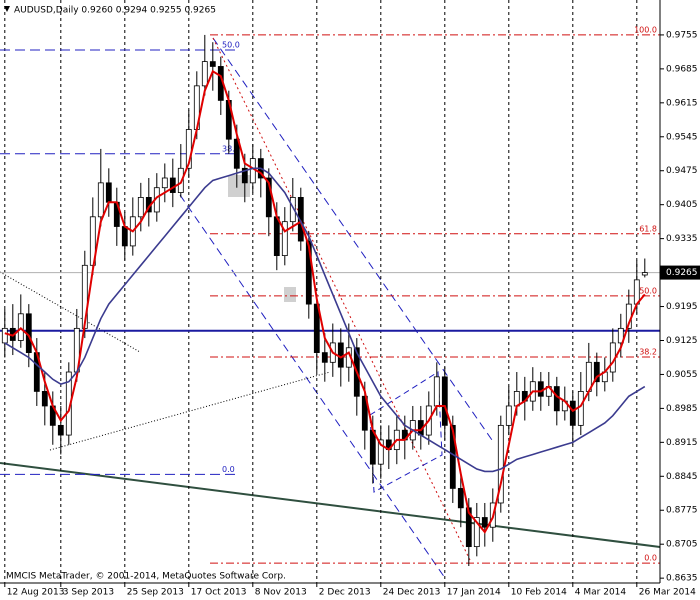  What do you see at coordinates (682, 375) in the screenshot?
I see `y-tick-label: 0.9055` at bounding box center [682, 375].